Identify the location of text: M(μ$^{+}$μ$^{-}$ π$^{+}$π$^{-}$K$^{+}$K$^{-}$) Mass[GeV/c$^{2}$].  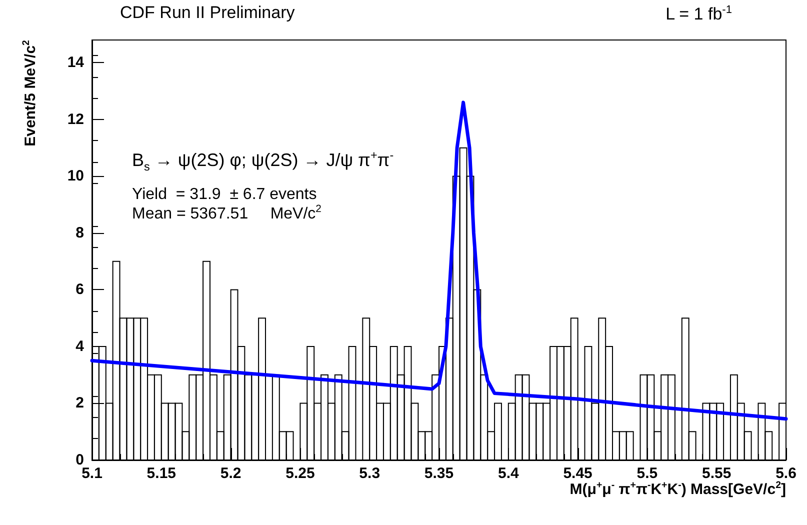
(678, 489).